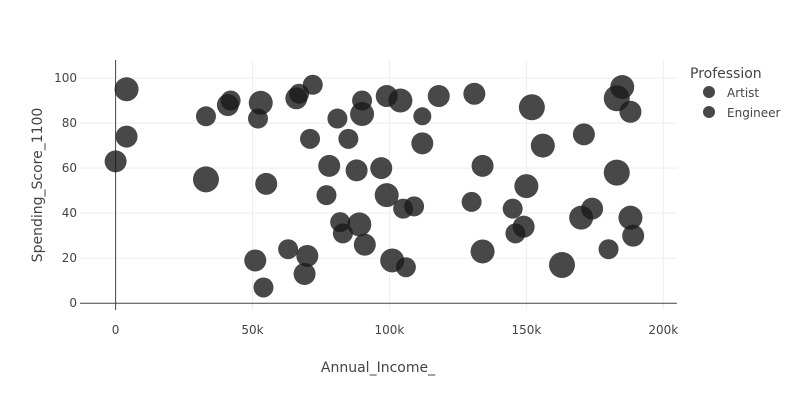  What do you see at coordinates (743, 93) in the screenshot?
I see `legend-label-artist: Artist` at bounding box center [743, 93].